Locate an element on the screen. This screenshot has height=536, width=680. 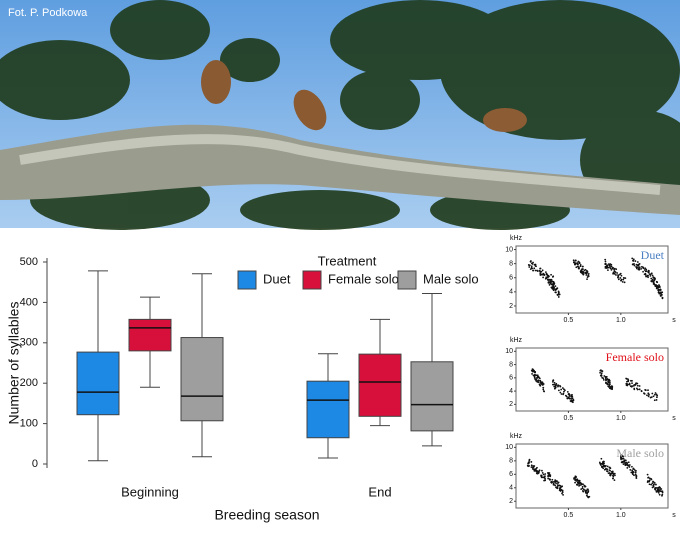
spectrogram-label: Male solo is located at coordinates (640, 453).